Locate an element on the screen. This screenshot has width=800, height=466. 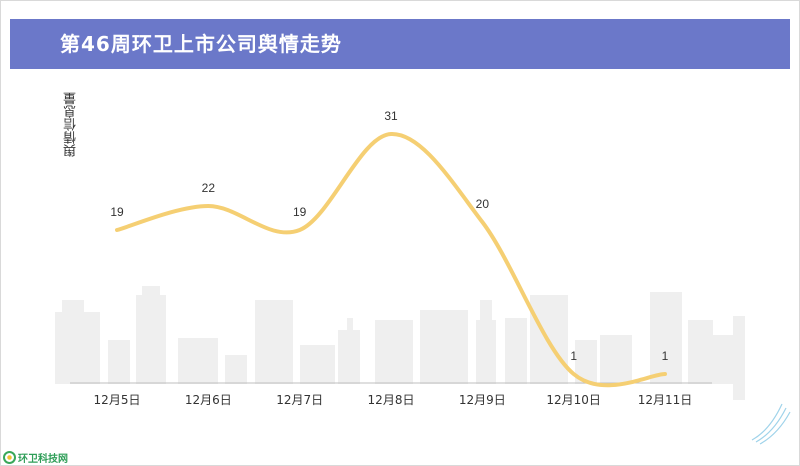
logo-text: 环卫科技网 is located at coordinates (43, 459).